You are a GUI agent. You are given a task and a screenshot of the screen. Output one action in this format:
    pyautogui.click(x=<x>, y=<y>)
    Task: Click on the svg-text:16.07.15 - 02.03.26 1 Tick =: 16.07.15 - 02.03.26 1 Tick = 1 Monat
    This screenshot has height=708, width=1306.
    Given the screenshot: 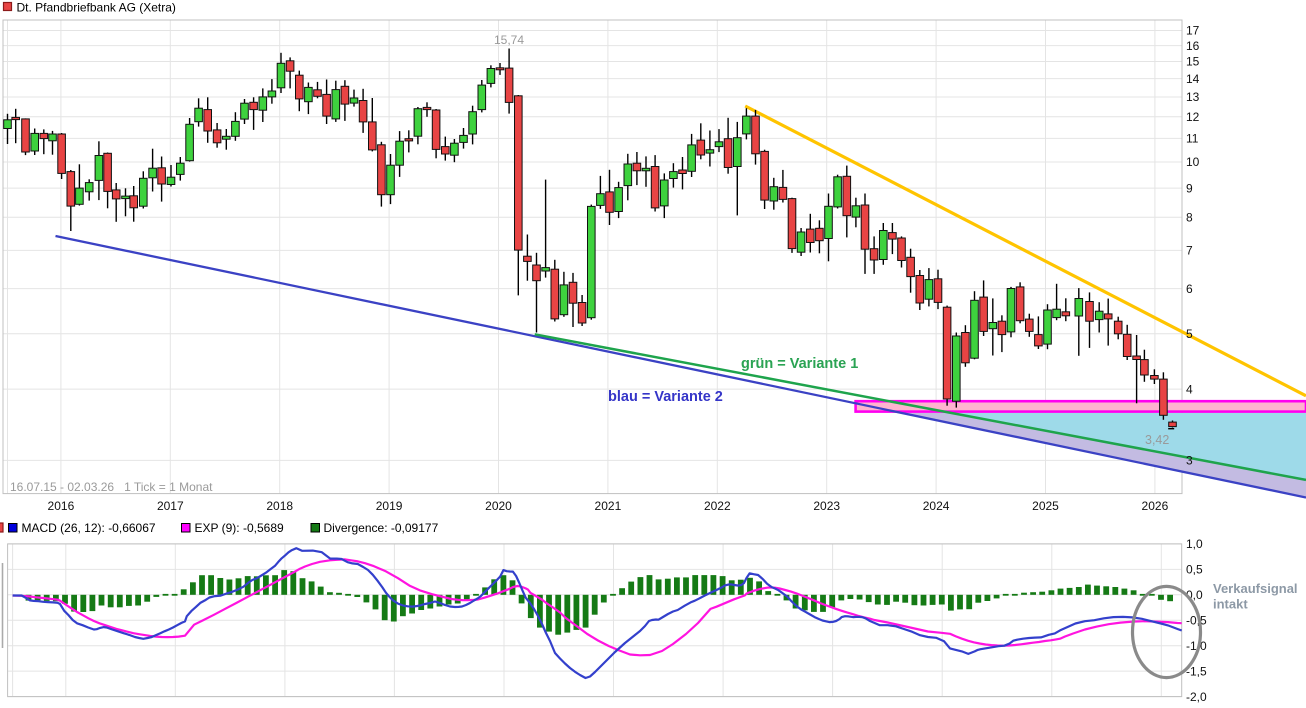 What is the action you would take?
    pyautogui.click(x=111, y=487)
    